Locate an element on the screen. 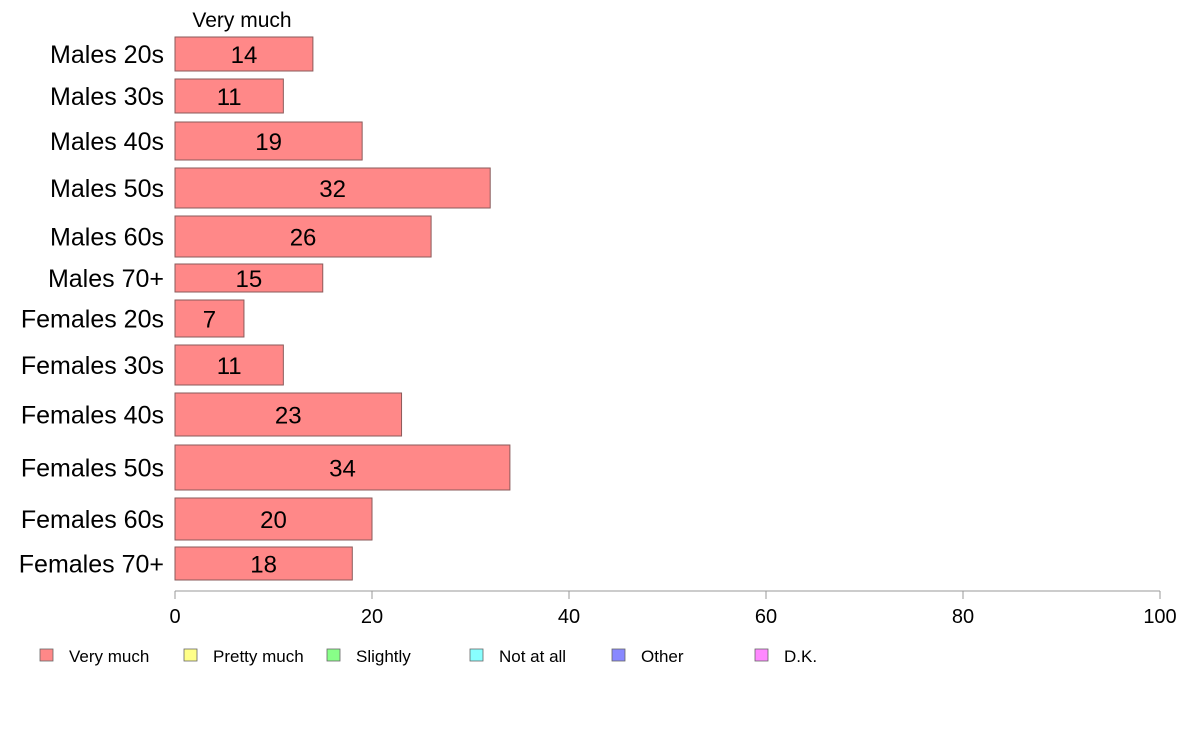 The image size is (1188, 736). x-axis: 0 20 40 60 80 100 is located at coordinates (673, 609).